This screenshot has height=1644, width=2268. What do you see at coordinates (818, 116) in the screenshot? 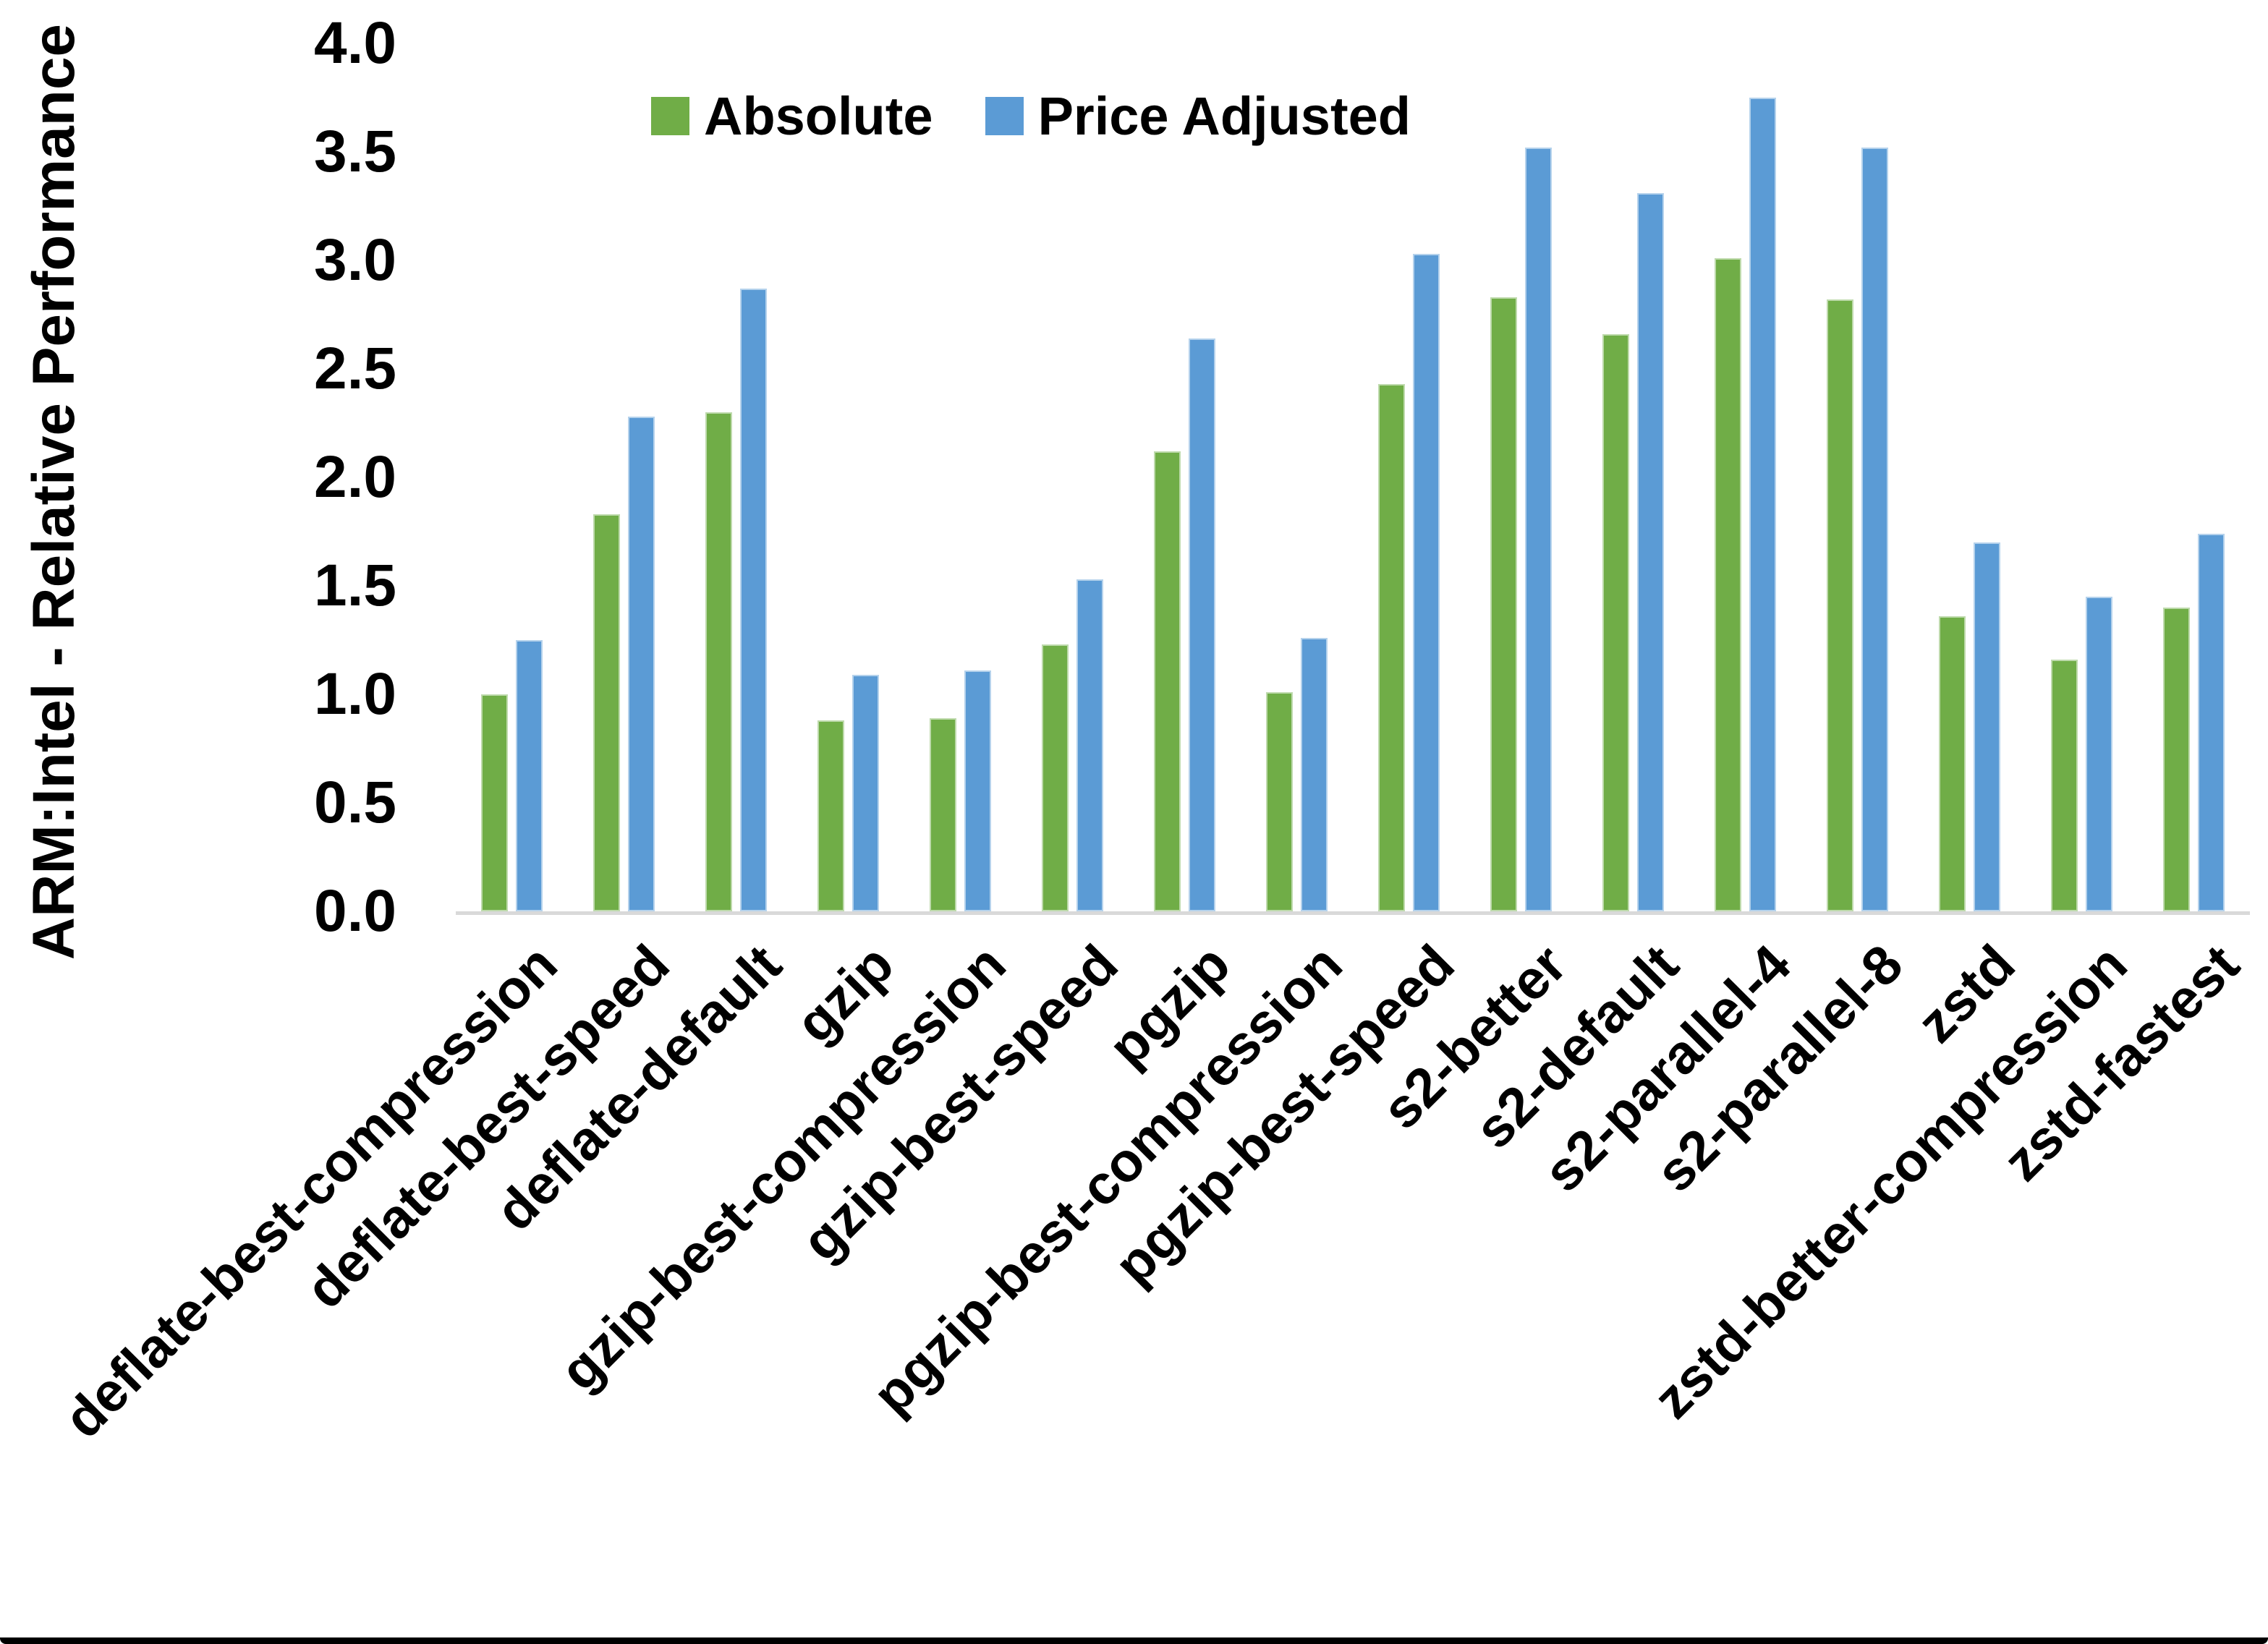
I see `legend-label: Absolute` at bounding box center [818, 116].